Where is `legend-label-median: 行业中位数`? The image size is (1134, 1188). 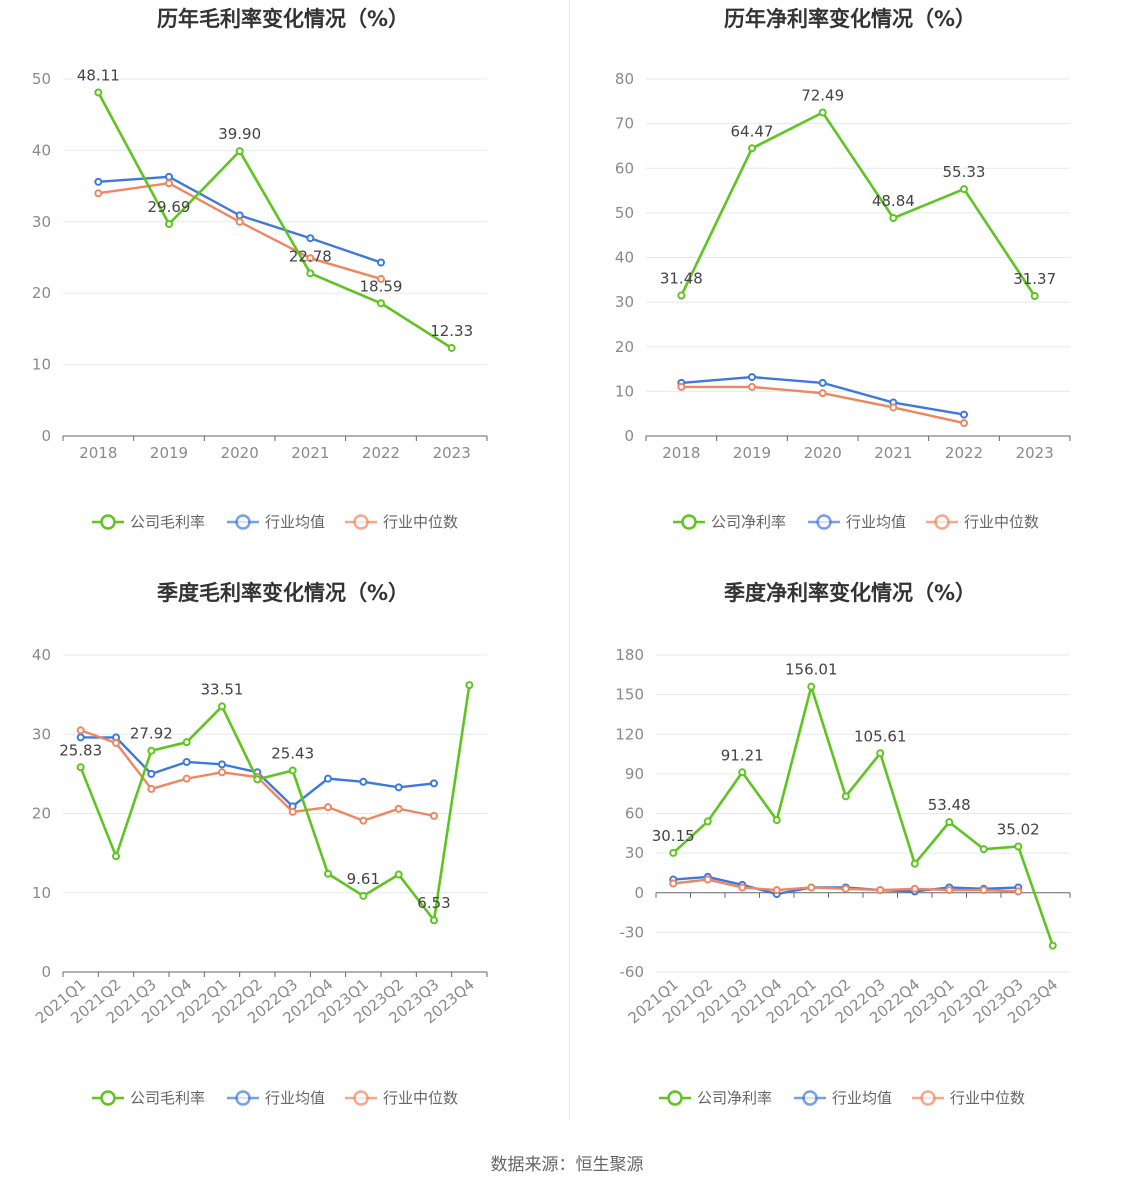 legend-label-median: 行业中位数 is located at coordinates (1001, 522).